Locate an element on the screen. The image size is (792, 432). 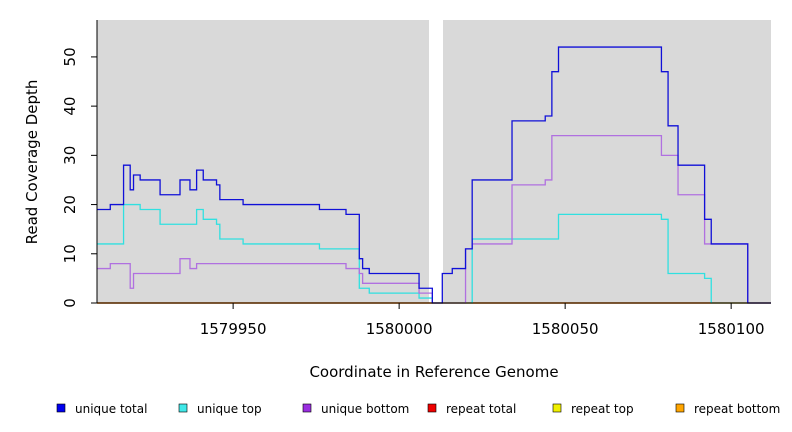
legend-item-repeat-bottom: repeat bottom is located at coordinates (727, 409).